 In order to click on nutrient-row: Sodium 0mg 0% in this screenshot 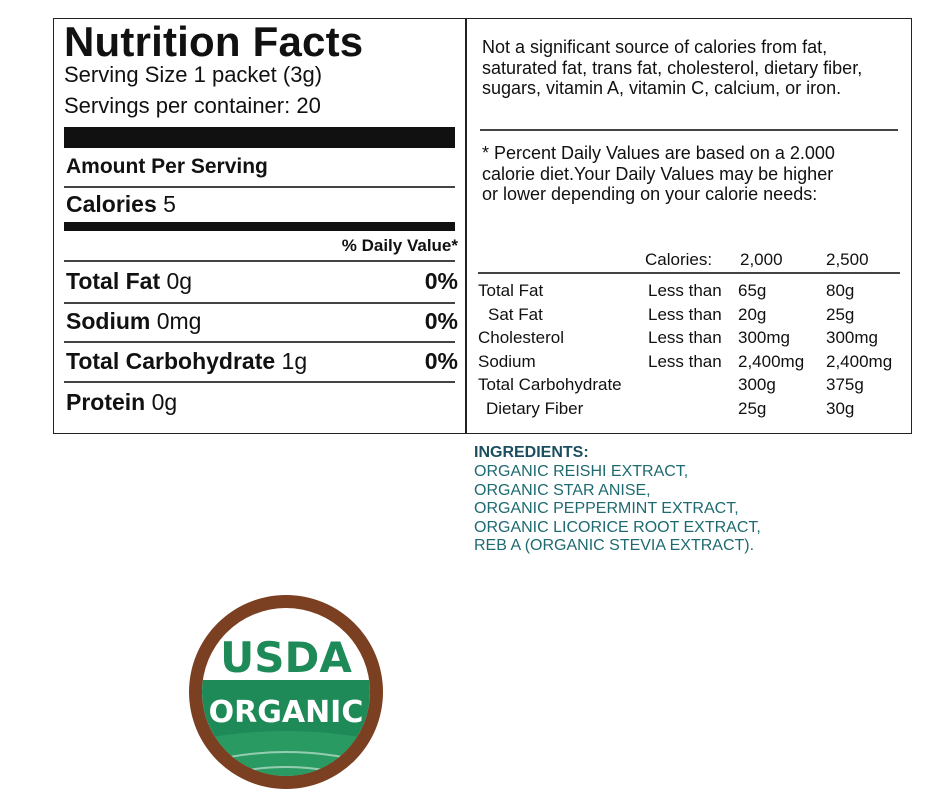, I will do `click(262, 321)`.